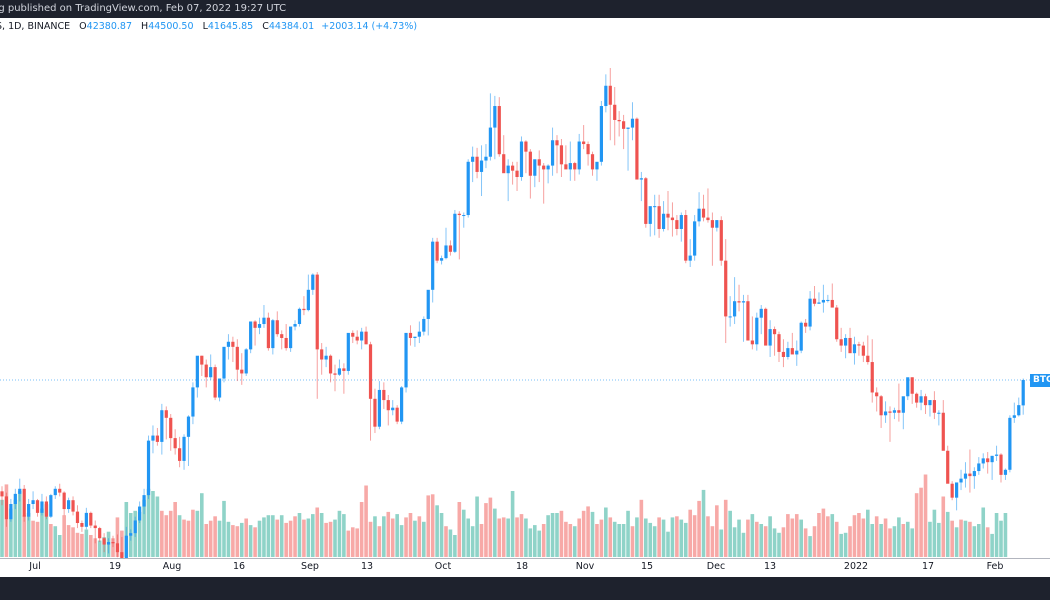  What do you see at coordinates (35, 566) in the screenshot?
I see `time-axis-tick: Jul` at bounding box center [35, 566].